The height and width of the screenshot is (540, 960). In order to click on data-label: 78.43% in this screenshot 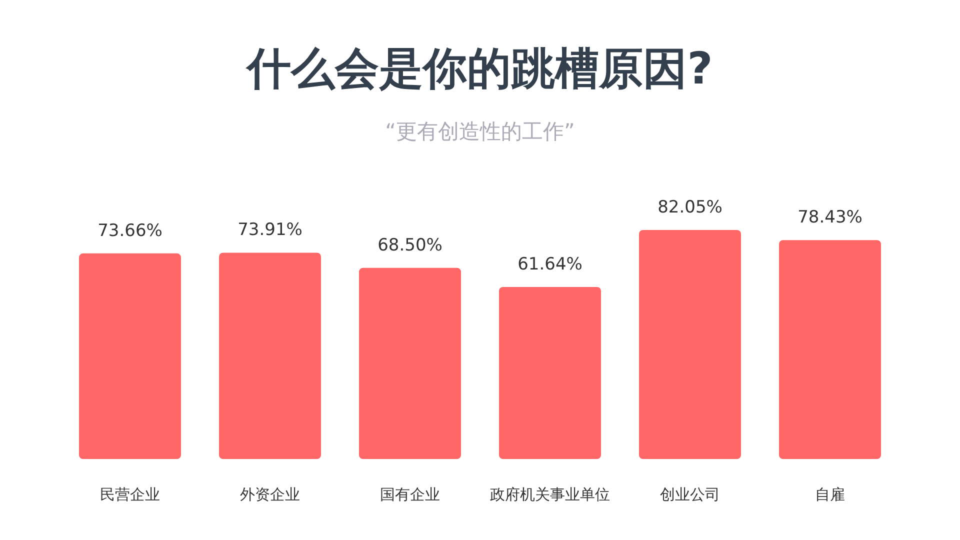, I will do `click(830, 218)`.